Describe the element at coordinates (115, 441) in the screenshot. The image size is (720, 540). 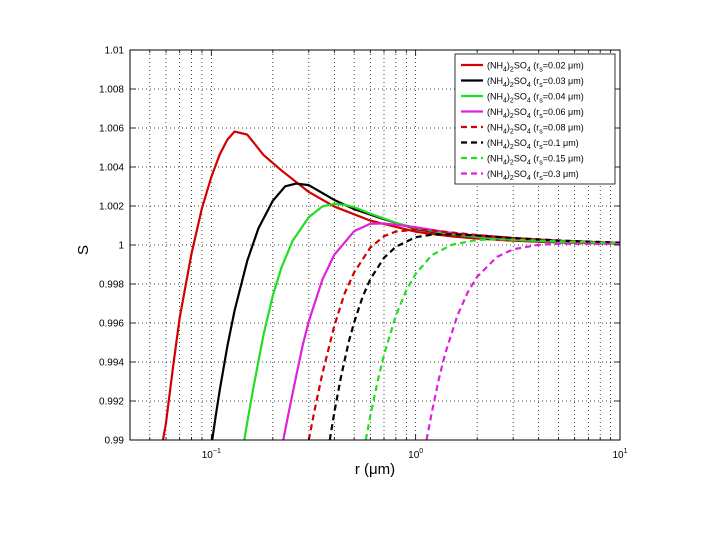
I see `y-tick-label: 0.99` at that location.